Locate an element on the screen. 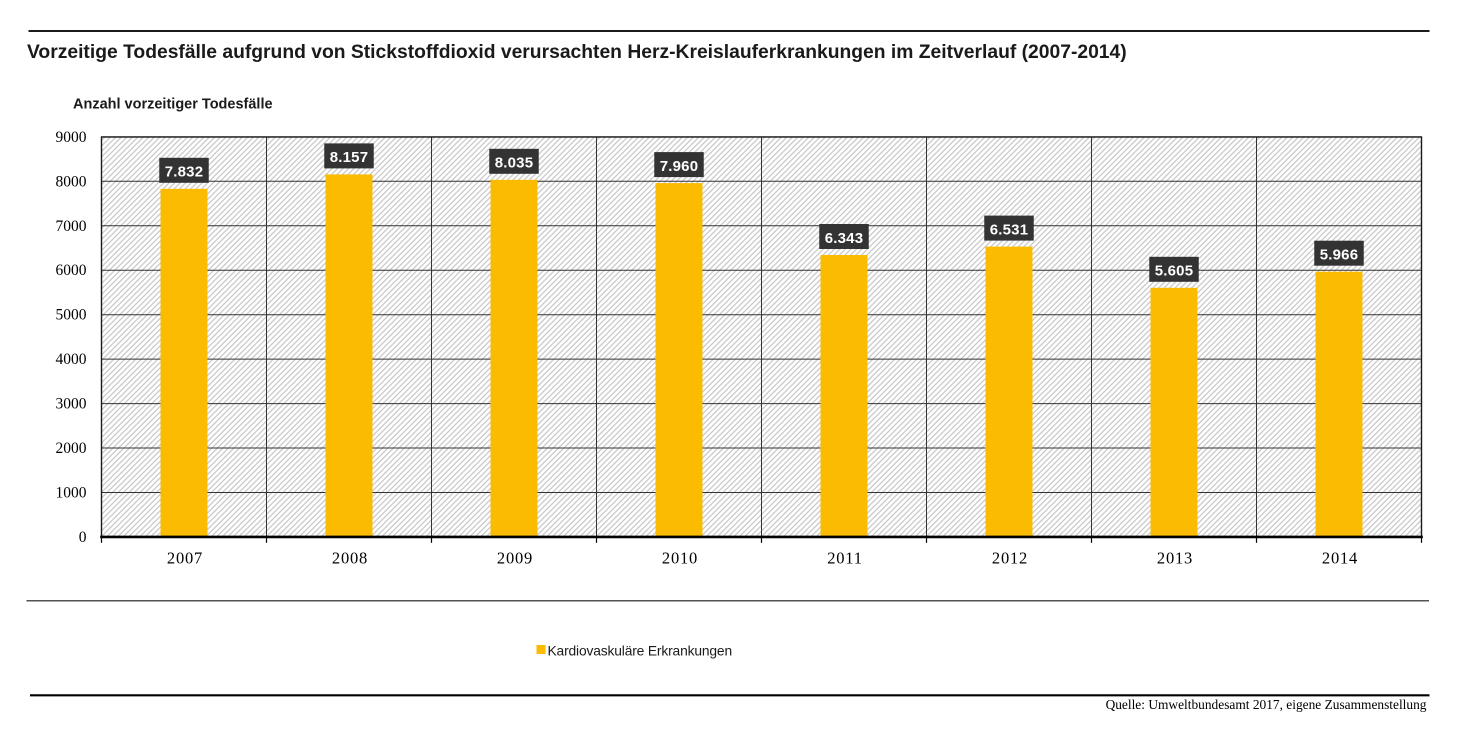 This screenshot has width=1457, height=734. svg-text: 0 is located at coordinates (83, 537).